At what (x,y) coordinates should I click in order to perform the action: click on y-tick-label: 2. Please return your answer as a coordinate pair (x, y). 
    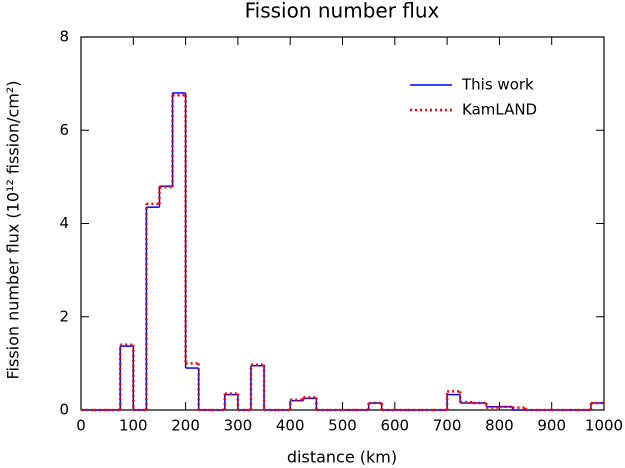
    Looking at the image, I should click on (64, 316).